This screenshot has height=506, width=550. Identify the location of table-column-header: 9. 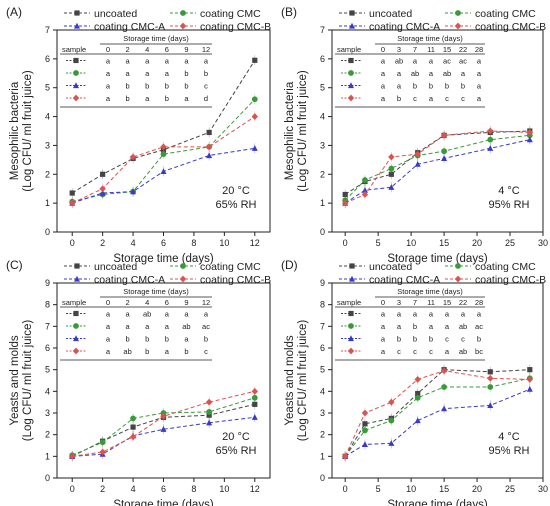
(186, 49).